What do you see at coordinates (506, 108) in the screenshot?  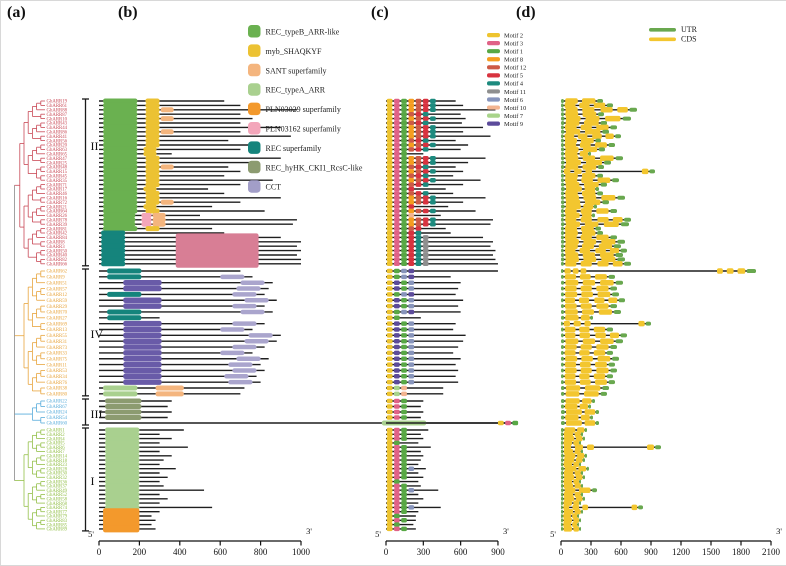 I see `legend-item: Motif 10` at bounding box center [506, 108].